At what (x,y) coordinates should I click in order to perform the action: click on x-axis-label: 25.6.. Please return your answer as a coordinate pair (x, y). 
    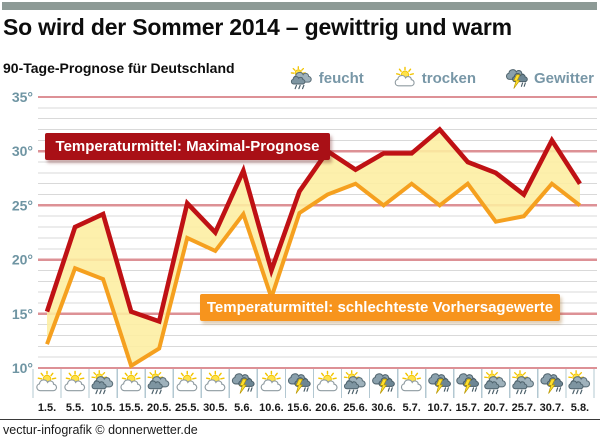
    Looking at the image, I should click on (355, 408).